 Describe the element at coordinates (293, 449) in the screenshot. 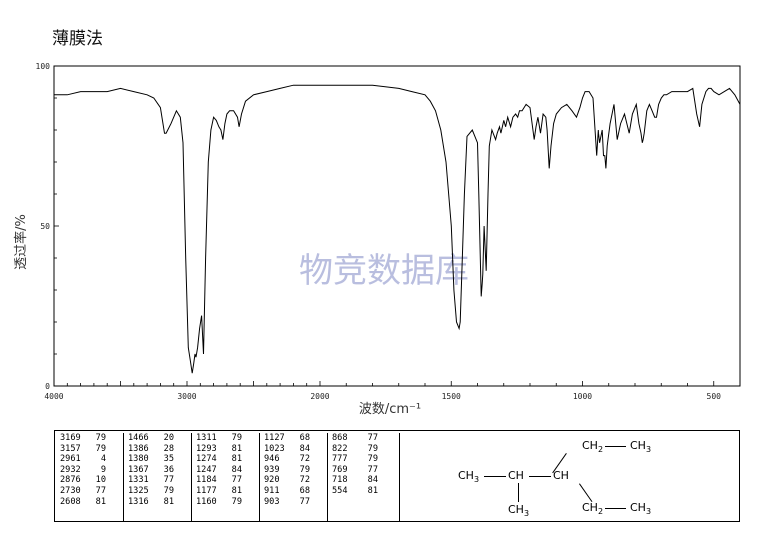

I see `peak-row: 1023 84` at that location.